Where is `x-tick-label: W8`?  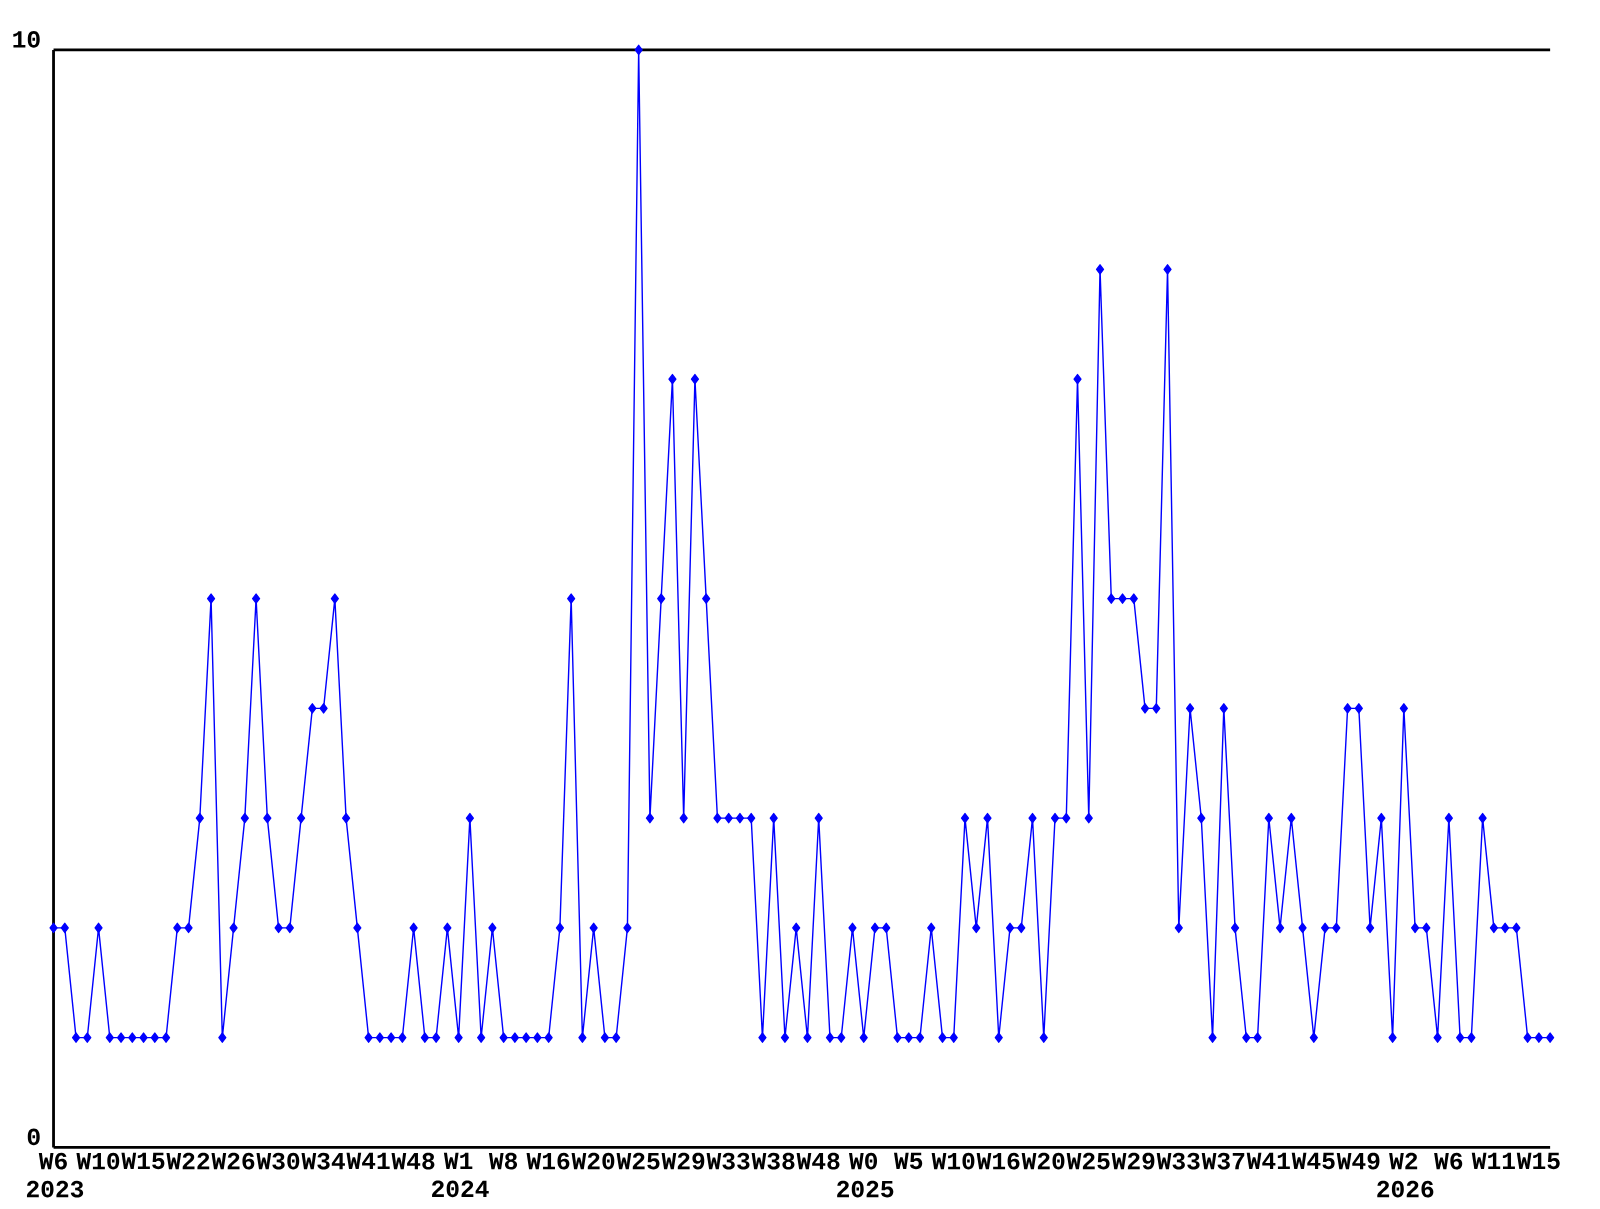
x-tick-label: W8 is located at coordinates (503, 1161).